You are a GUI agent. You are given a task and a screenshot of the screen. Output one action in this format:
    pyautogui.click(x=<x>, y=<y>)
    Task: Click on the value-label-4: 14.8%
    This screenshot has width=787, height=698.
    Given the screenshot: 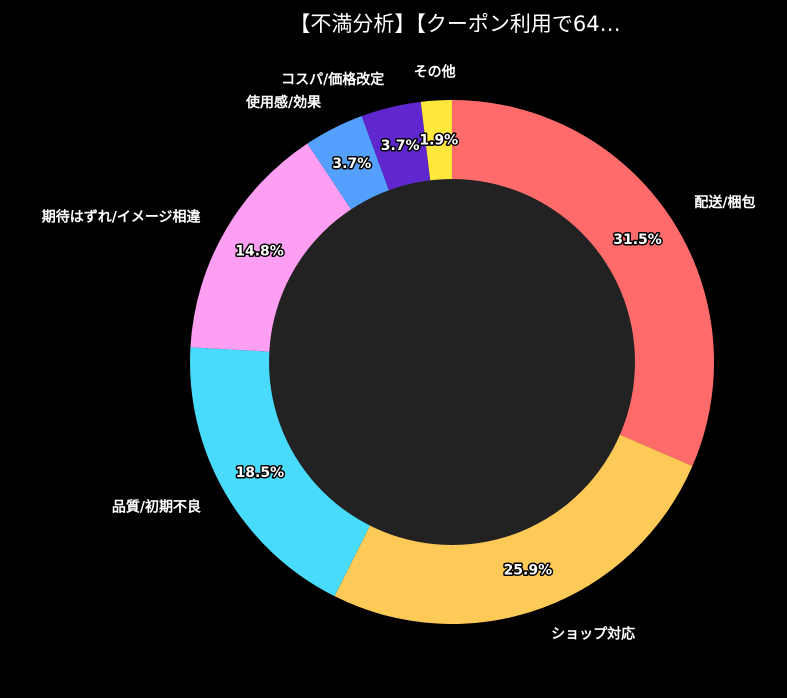 What is the action you would take?
    pyautogui.click(x=259, y=251)
    